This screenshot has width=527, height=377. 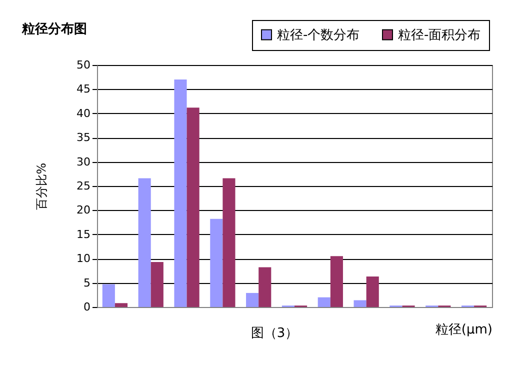 I want to click on y-tick-label: 5, so click(x=87, y=283).